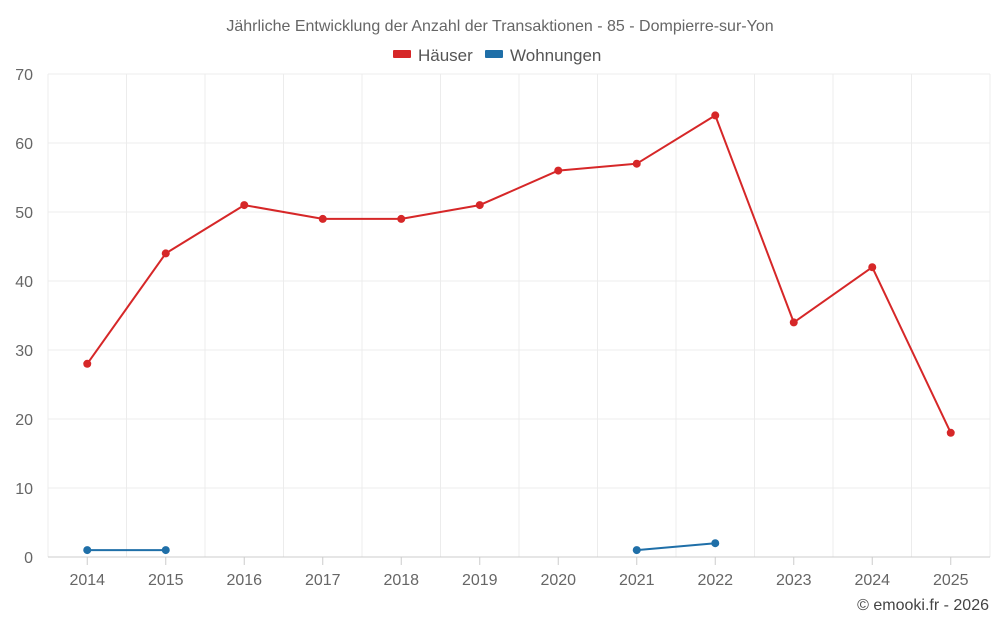 This screenshot has width=1000, height=625. I want to click on legend-swatch-haeuser, so click(402, 54).